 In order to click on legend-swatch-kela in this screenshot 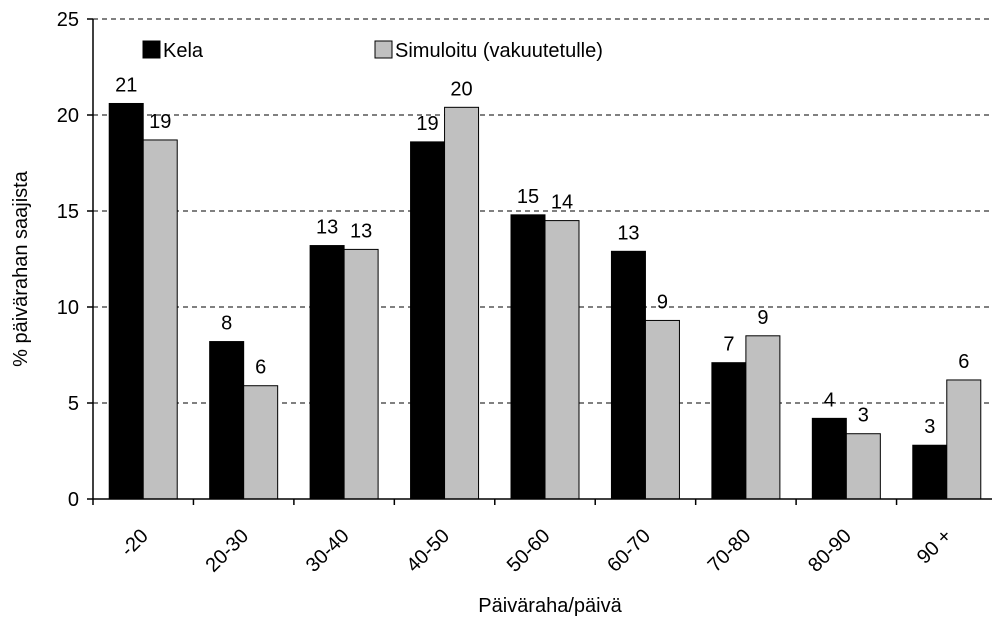, I will do `click(151, 49)`.